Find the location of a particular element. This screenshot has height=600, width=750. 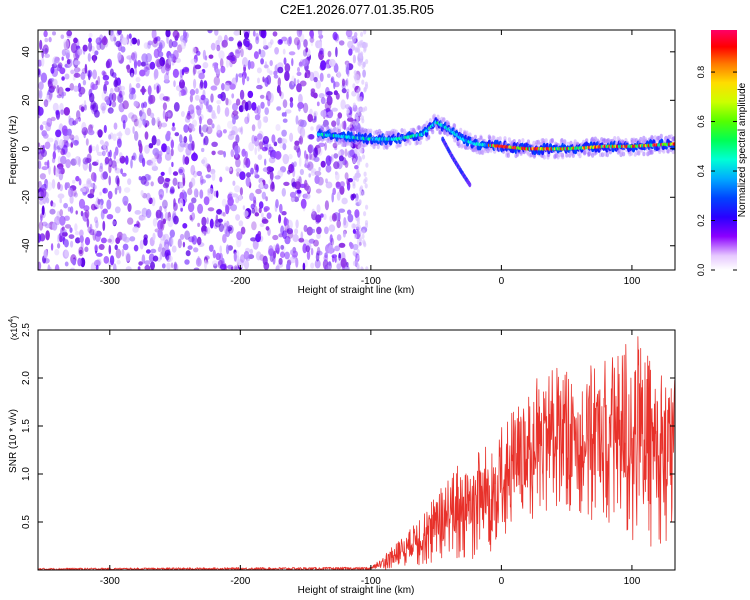

x-tick-label: -200 is located at coordinates (240, 581).